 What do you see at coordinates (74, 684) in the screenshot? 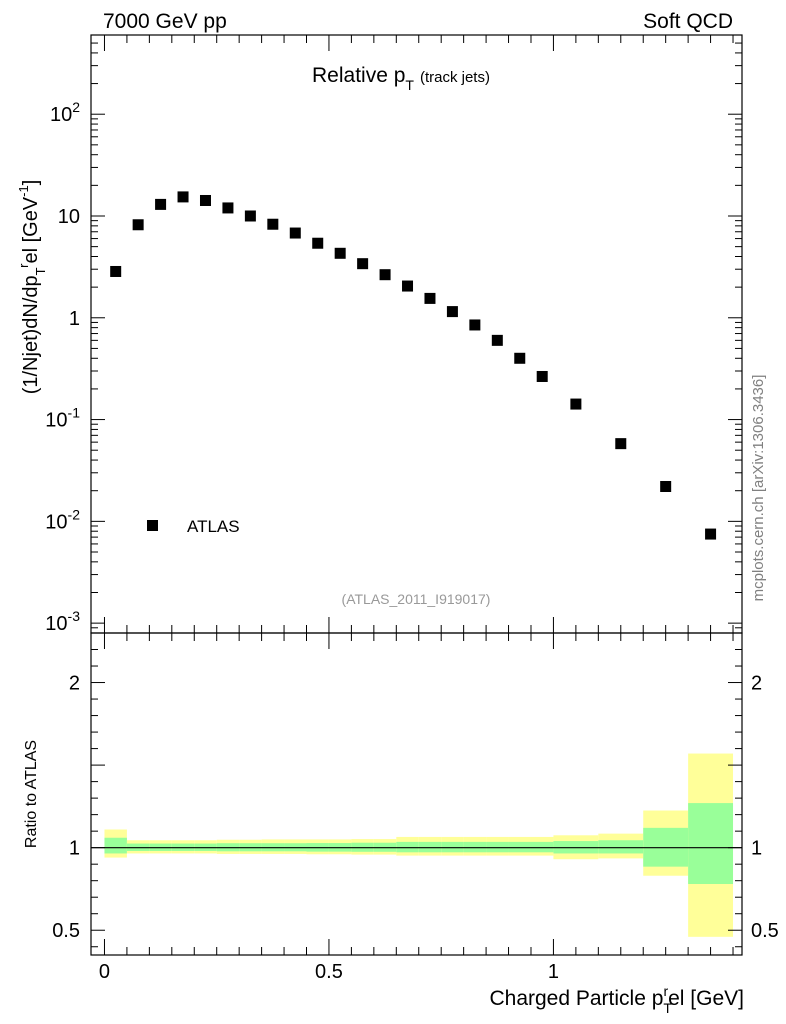
I see `ratio-y-tick-label: 2` at bounding box center [74, 684].